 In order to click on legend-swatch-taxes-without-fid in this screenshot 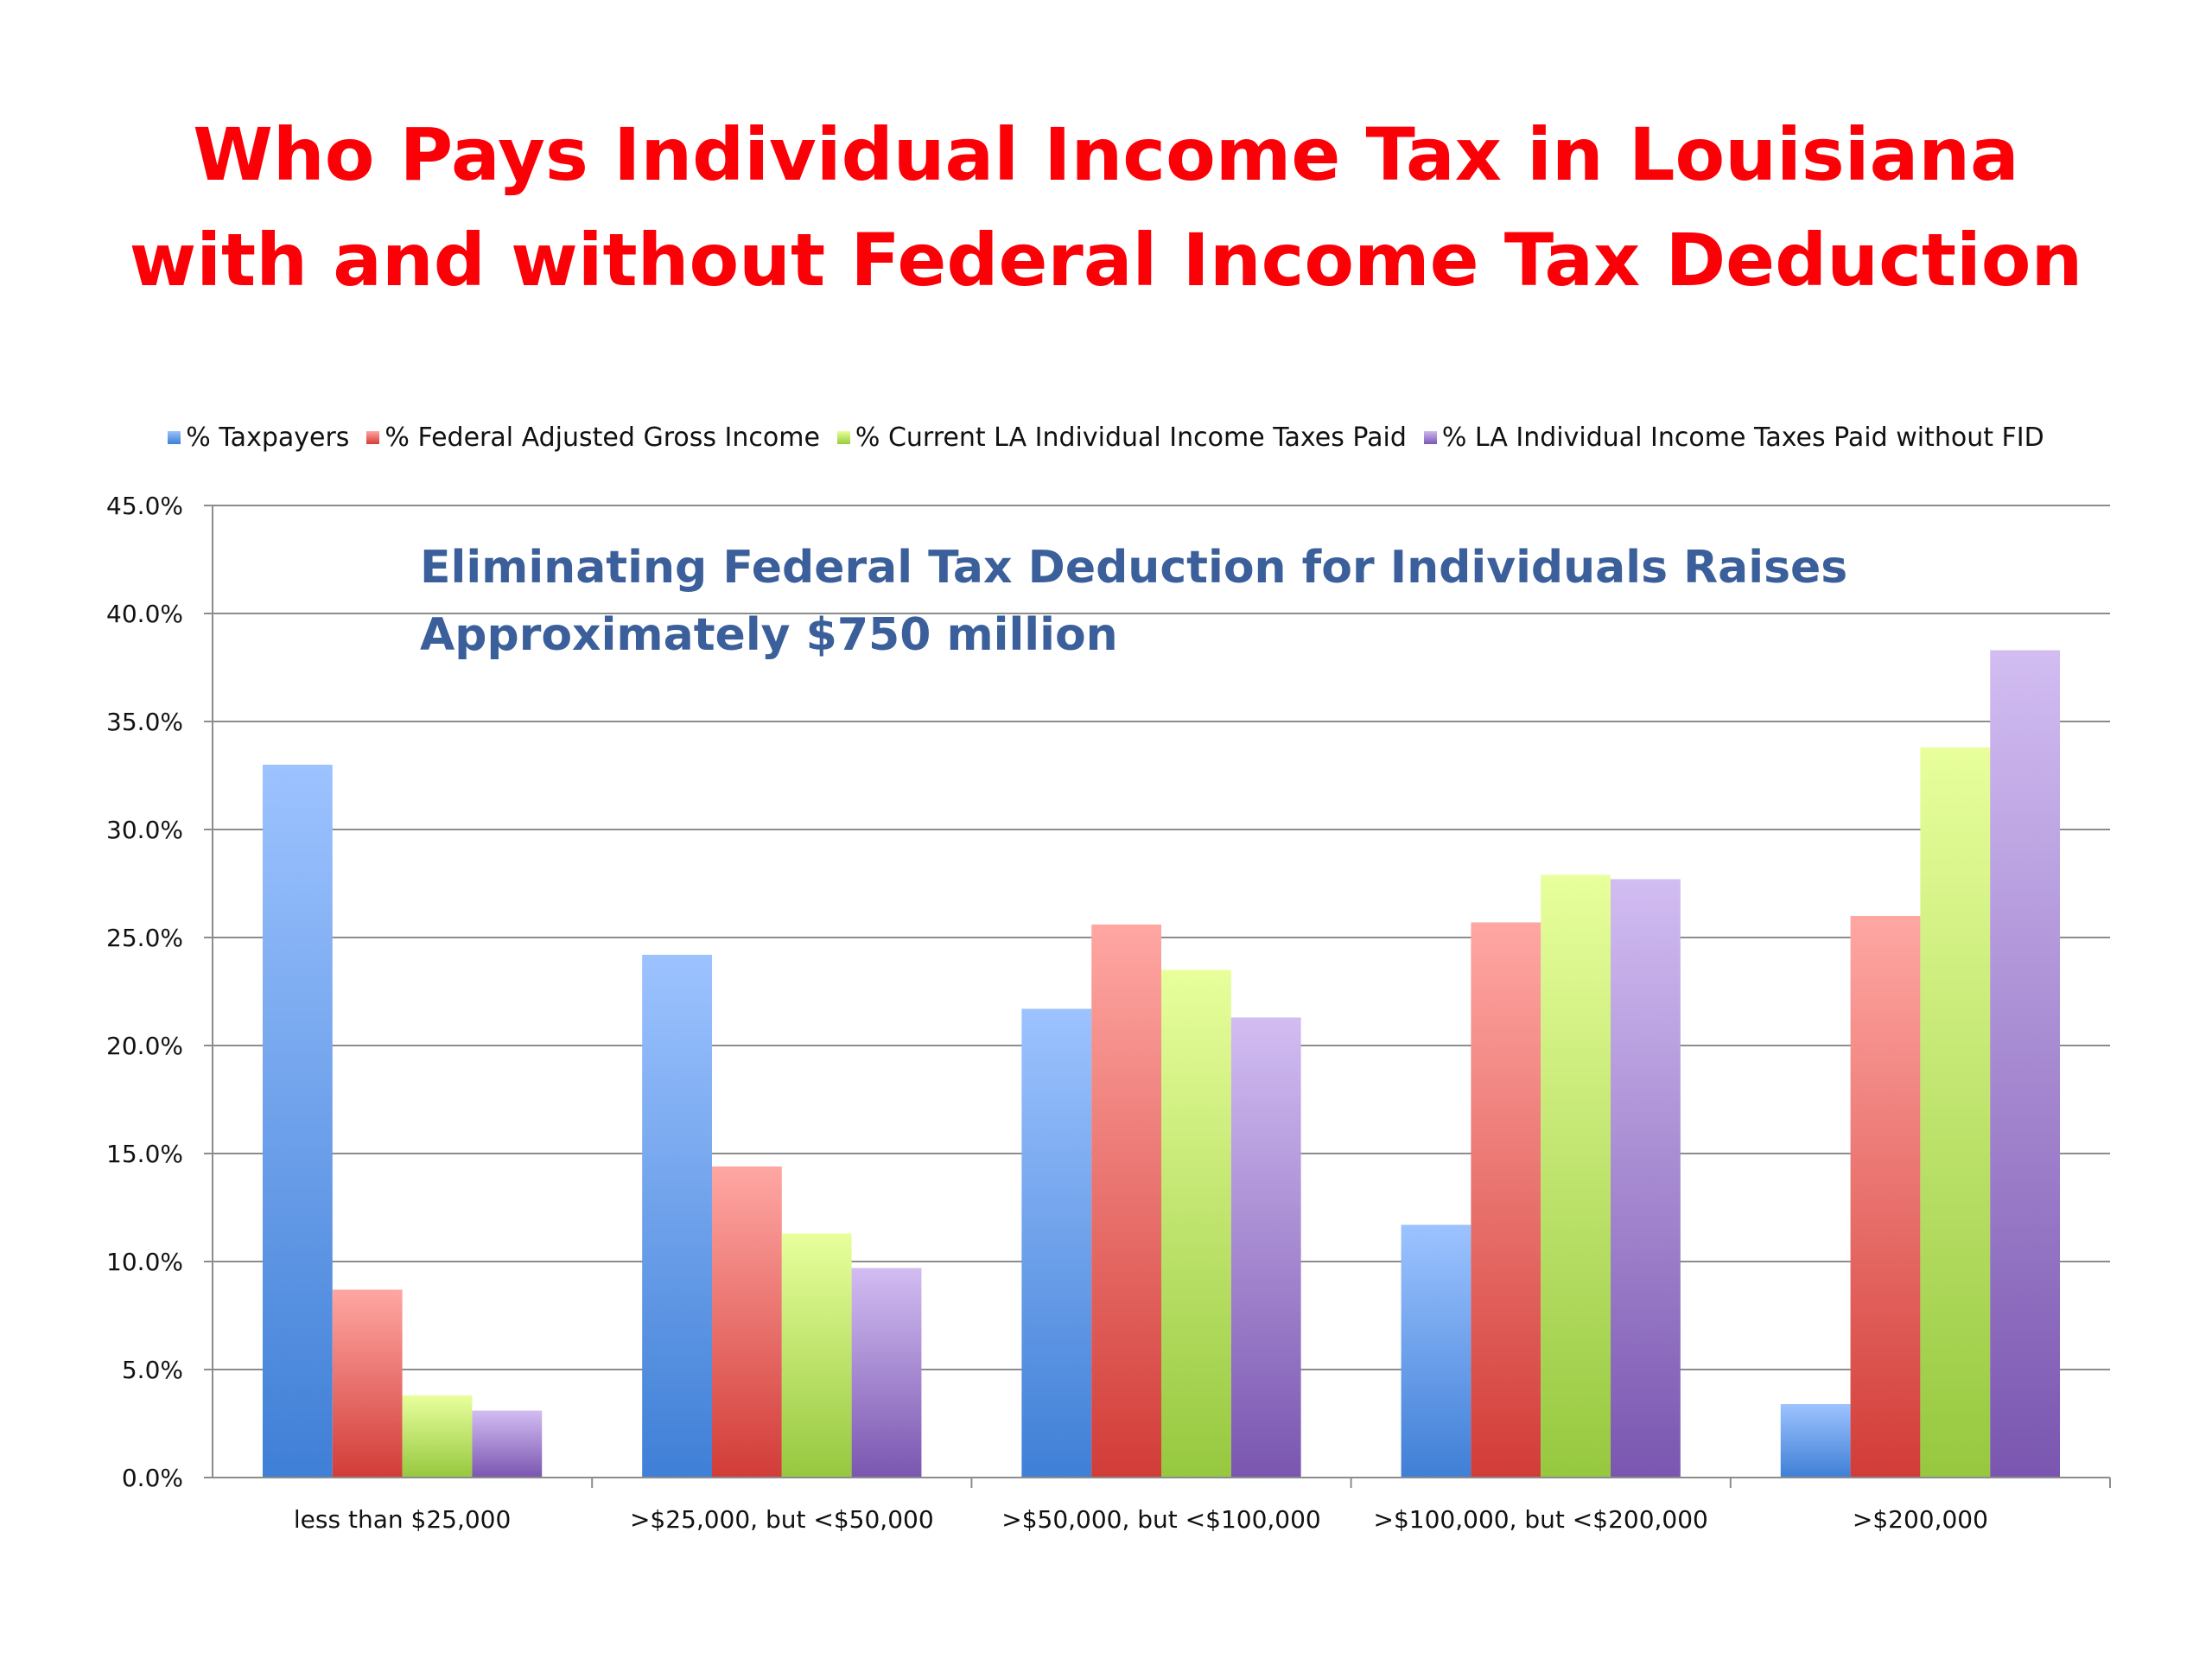, I will do `click(1430, 437)`.